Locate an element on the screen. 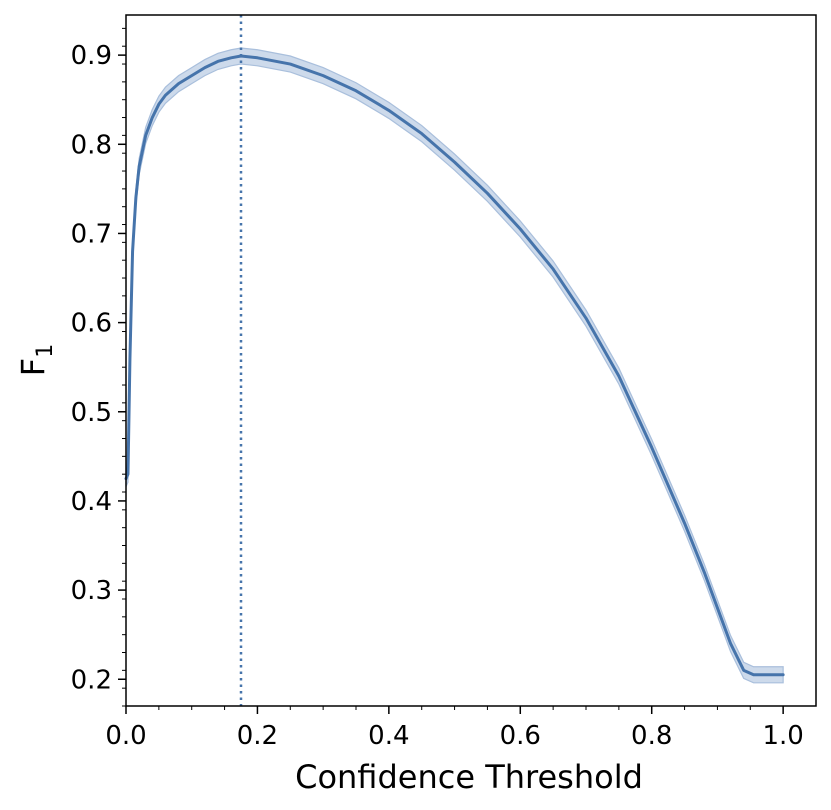 Image resolution: width=831 pixels, height=810 pixels. y-tick-label: 0.2 is located at coordinates (91, 680).